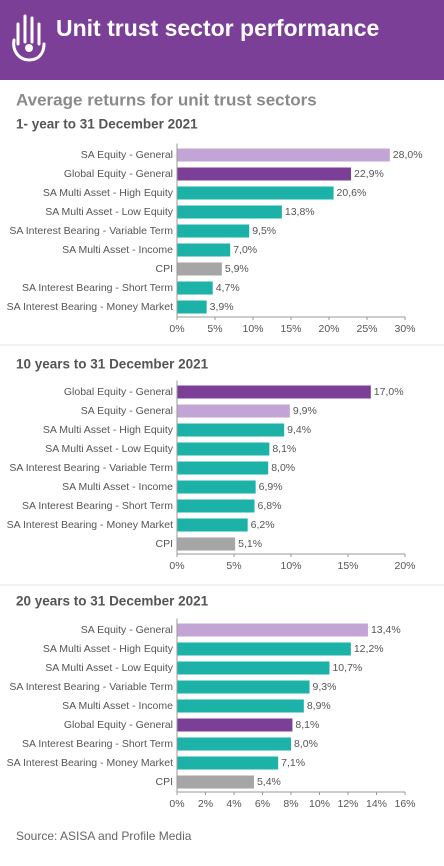  What do you see at coordinates (250, 544) in the screenshot?
I see `value-label: 5,1%` at bounding box center [250, 544].